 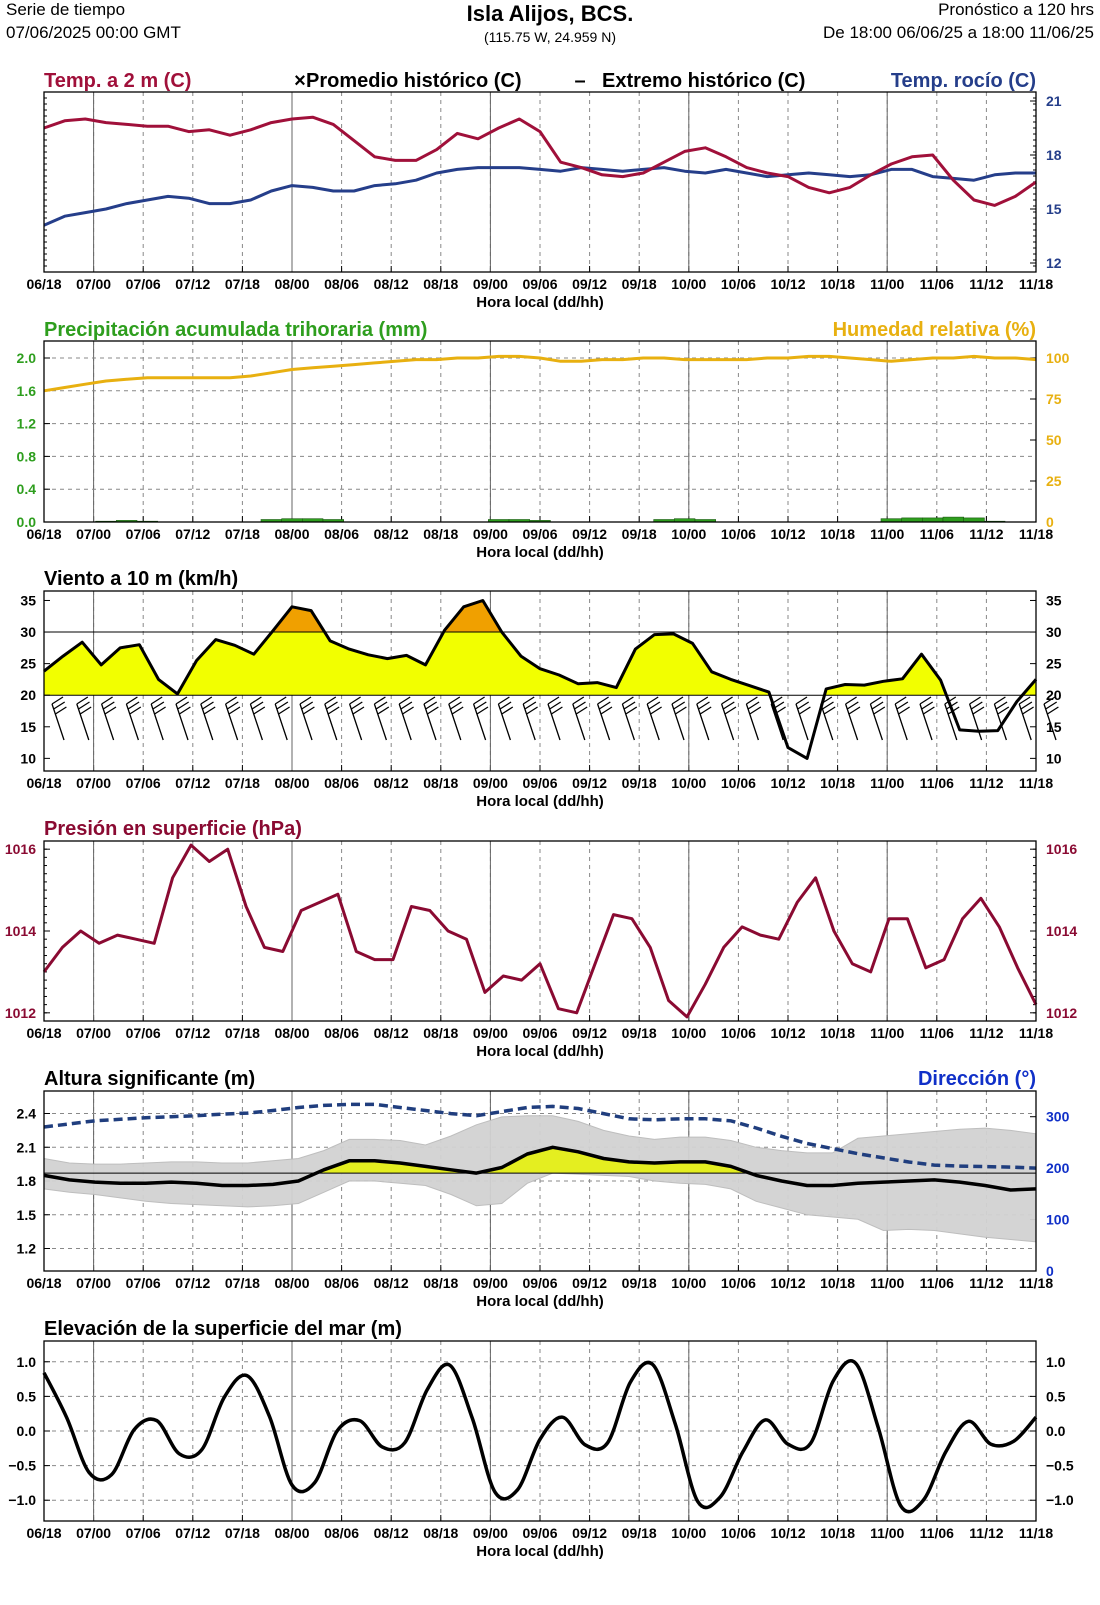 I want to click on wind-xtick-label: 11/18, so click(x=1036, y=783).